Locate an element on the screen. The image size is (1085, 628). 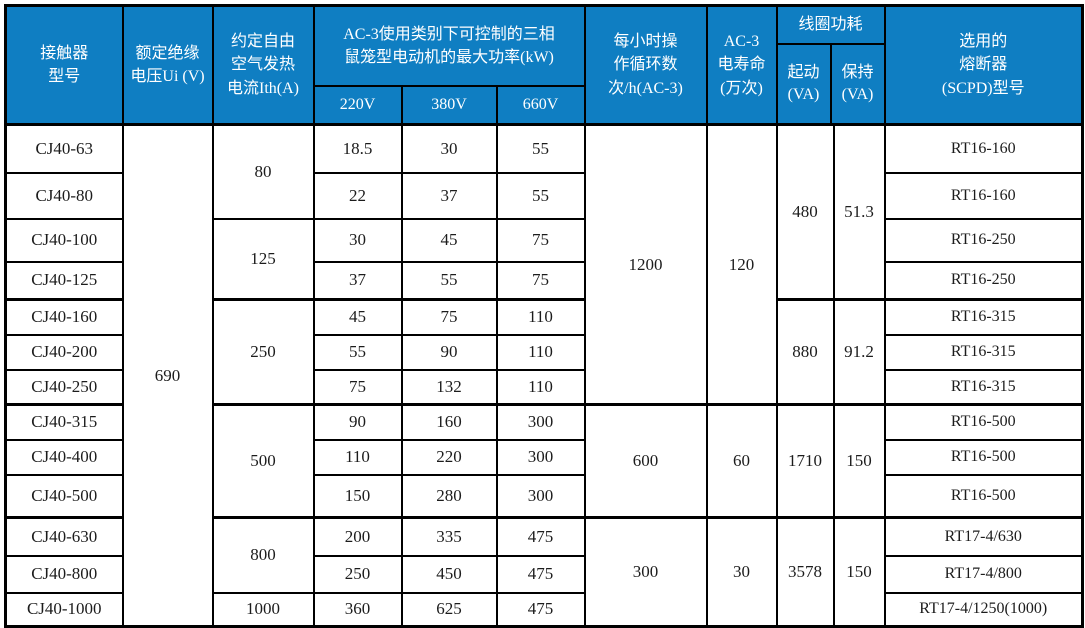
cell-va-start-480: 480 is located at coordinates (805, 212).